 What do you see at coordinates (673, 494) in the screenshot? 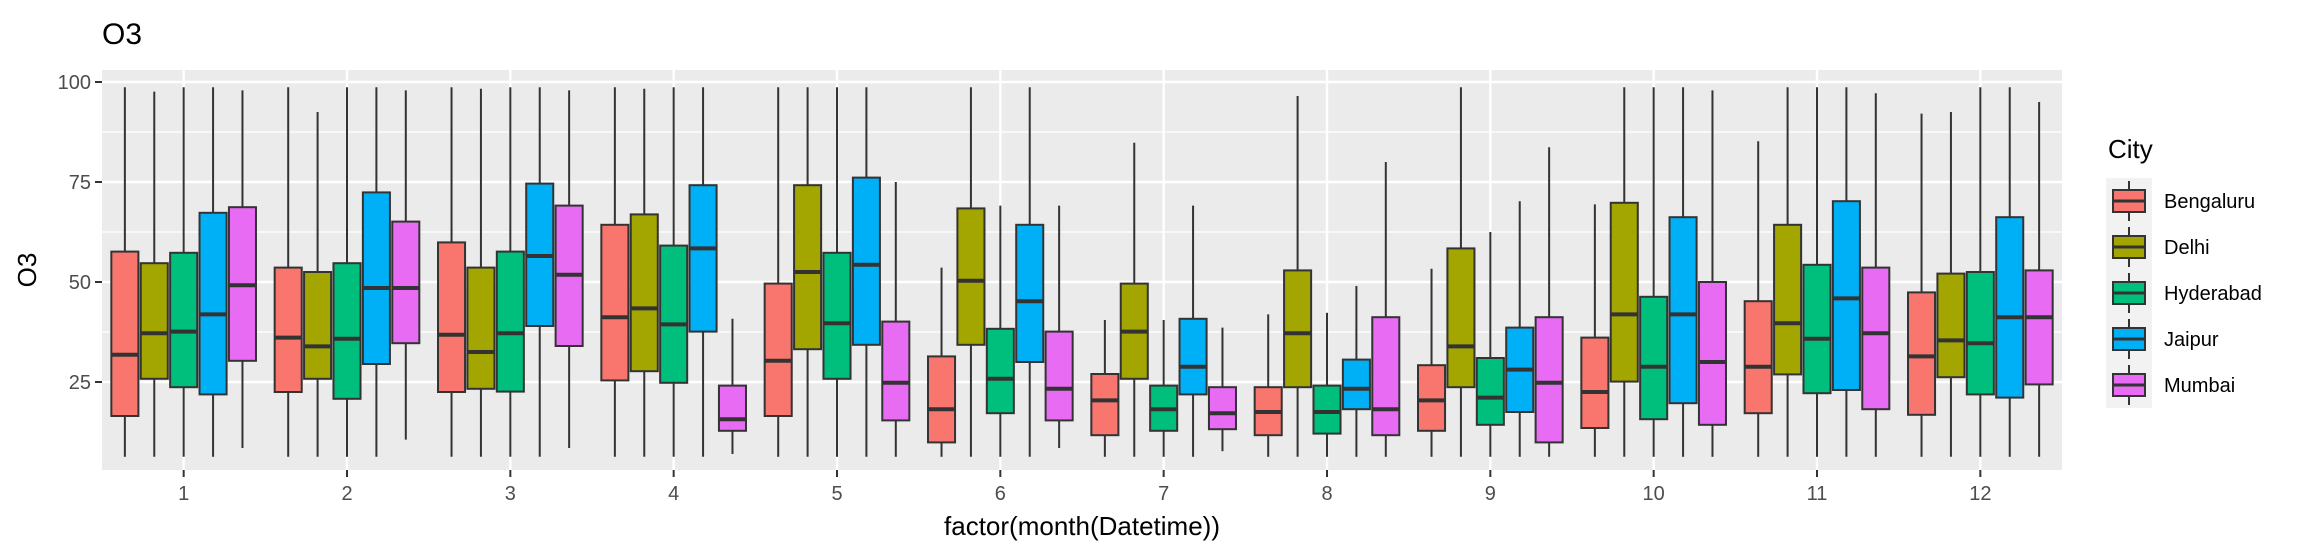
I see `x-tick-label: 4` at bounding box center [673, 494].